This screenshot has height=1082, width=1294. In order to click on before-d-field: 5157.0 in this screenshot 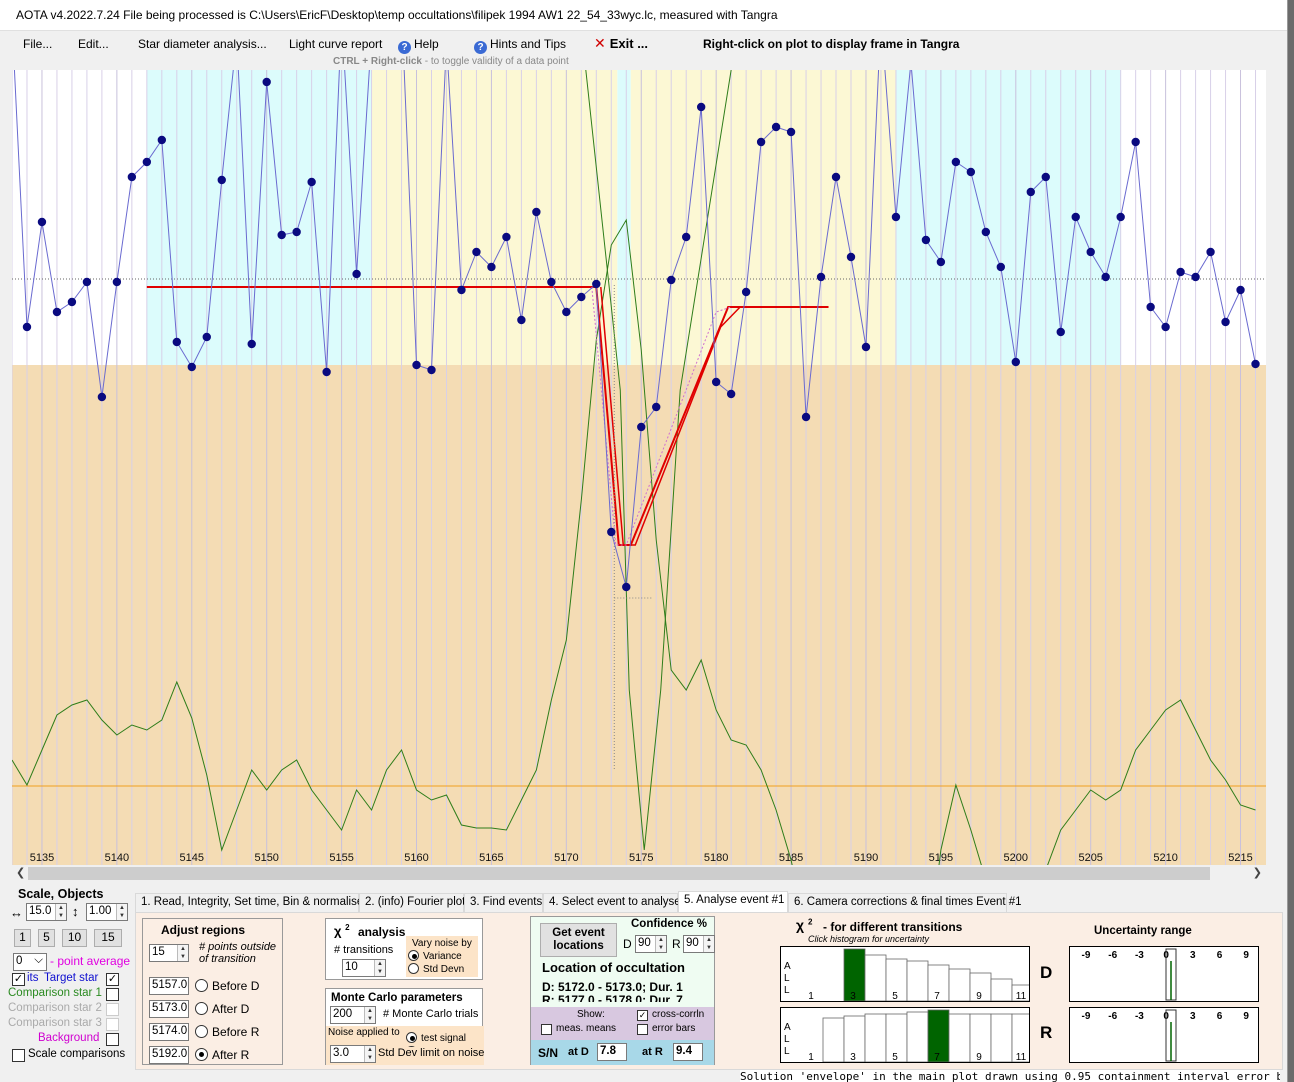, I will do `click(169, 986)`.